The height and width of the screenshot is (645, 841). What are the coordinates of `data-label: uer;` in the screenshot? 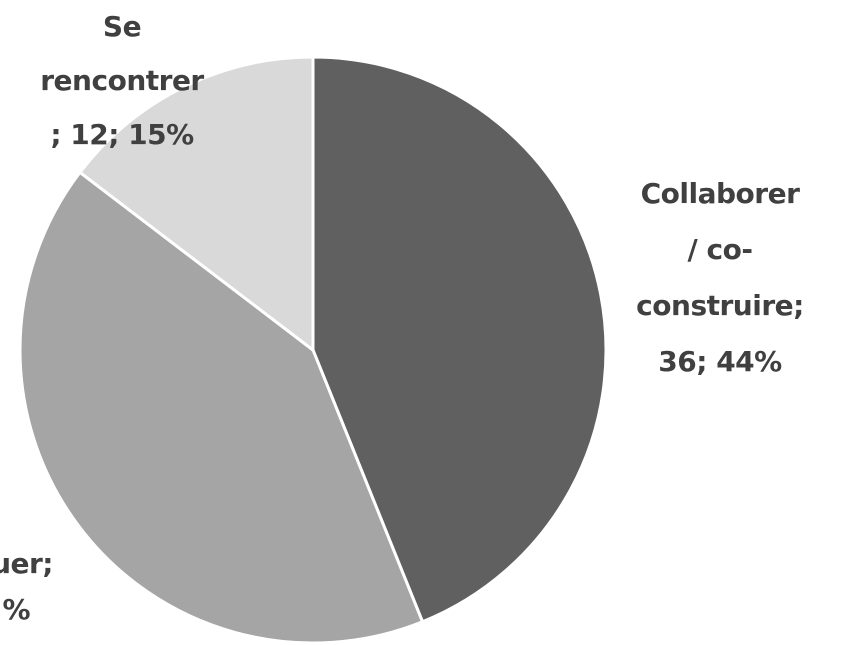 It's located at (26, 563).